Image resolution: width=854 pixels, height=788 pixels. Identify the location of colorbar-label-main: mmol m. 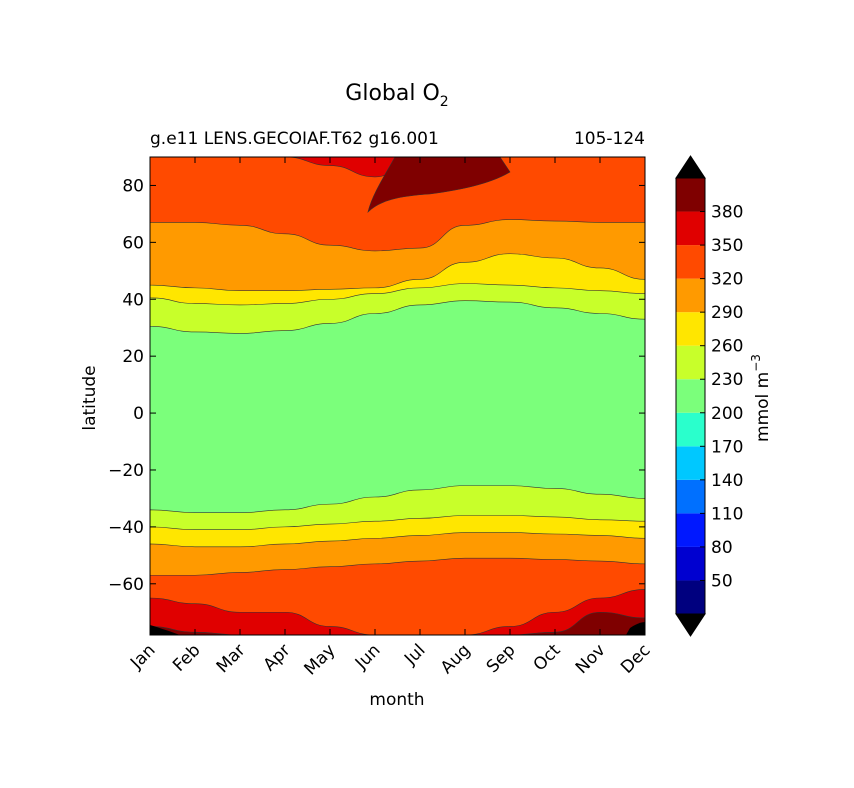
(763, 407).